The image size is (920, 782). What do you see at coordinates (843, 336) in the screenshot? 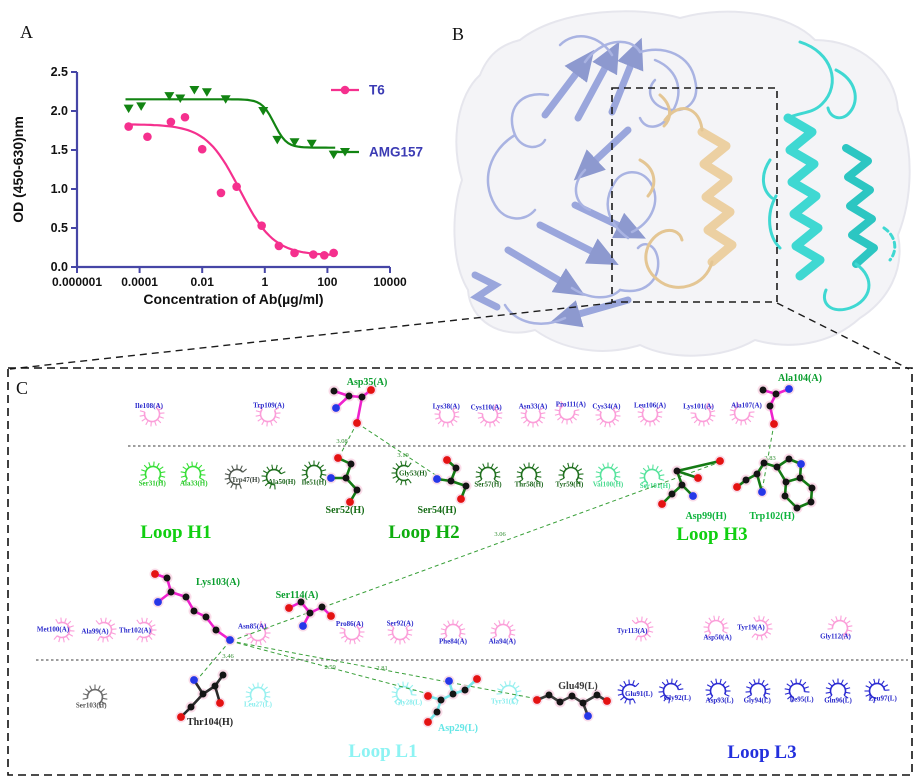
I see `zoom-connector-line-right` at bounding box center [843, 336].